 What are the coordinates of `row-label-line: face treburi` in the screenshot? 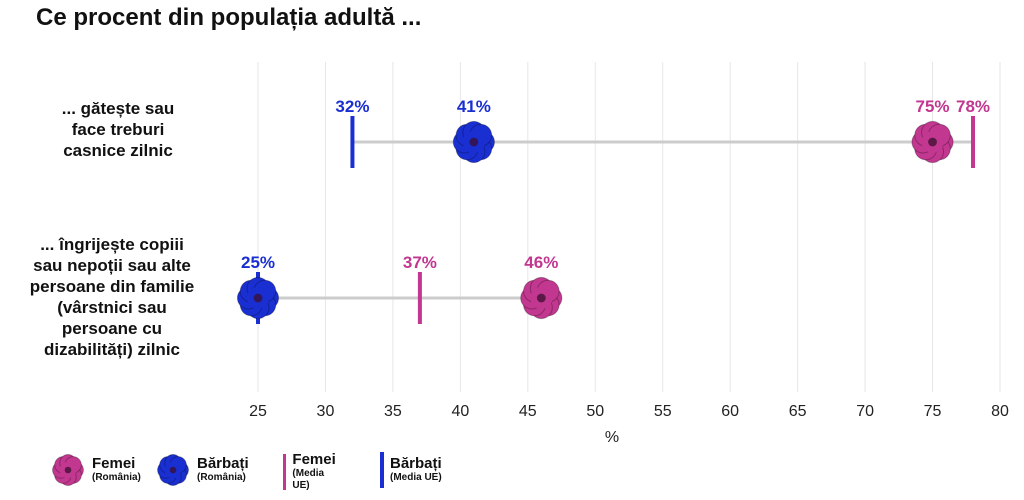 It's located at (118, 129).